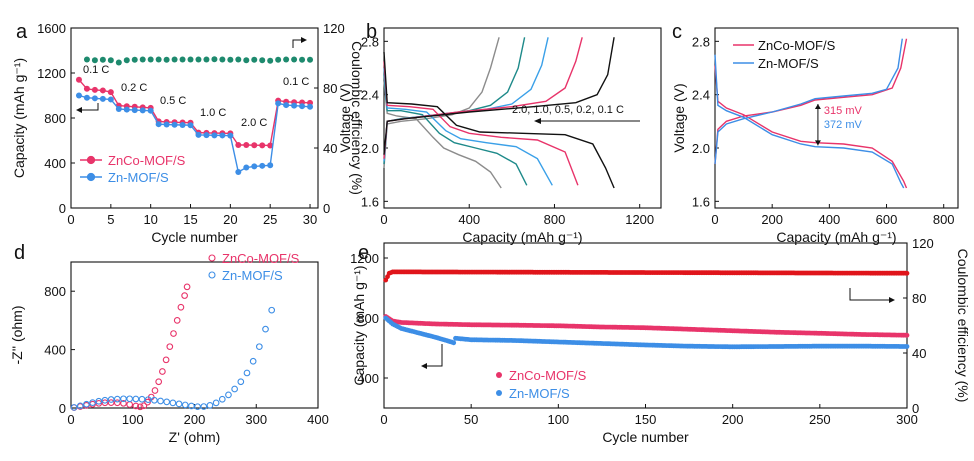 The height and width of the screenshot is (461, 974). What do you see at coordinates (370, 95) in the screenshot?
I see `b-y-tick-label: 2.4` at bounding box center [370, 95].